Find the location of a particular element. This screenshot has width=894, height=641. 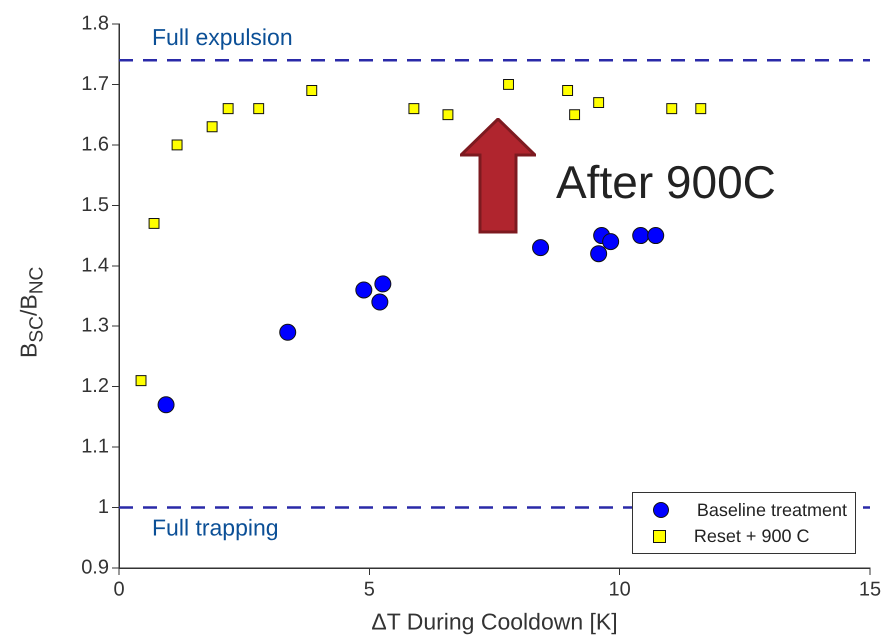

x-axis-title: ΔT During Cooldown [K] is located at coordinates (494, 621).